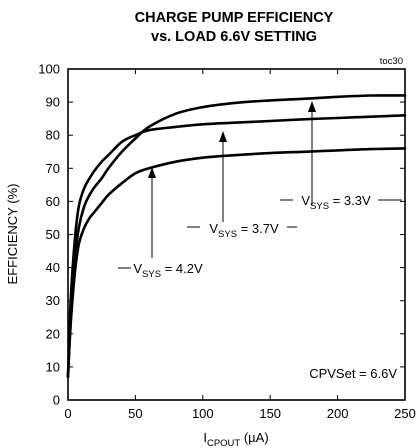  I want to click on y-tick-label: 40, so click(53, 267).